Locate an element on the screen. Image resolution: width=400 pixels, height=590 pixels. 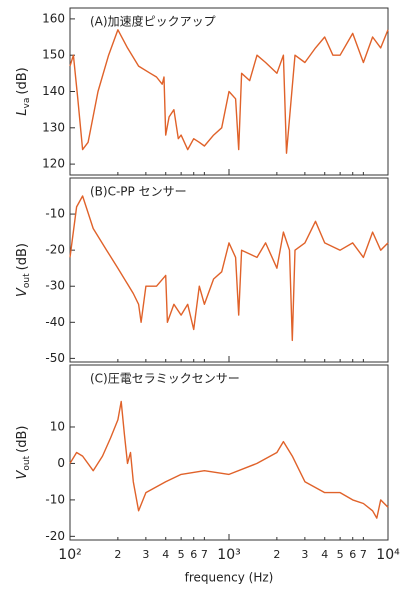
y-tick-label: 130 is located at coordinates (53, 127).